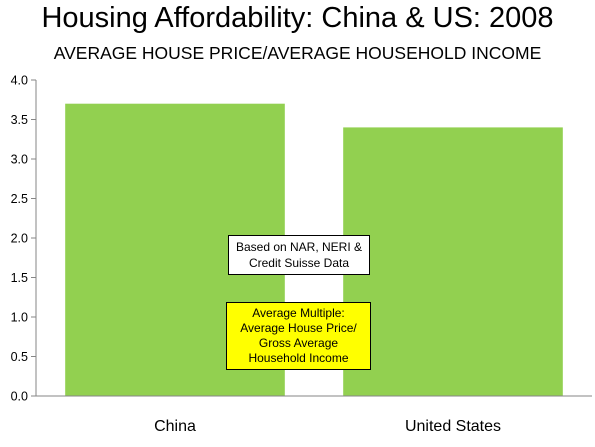 The width and height of the screenshot is (595, 447). Describe the element at coordinates (299, 263) in the screenshot. I see `source-note-line-2: Credit Suisse Data` at that location.